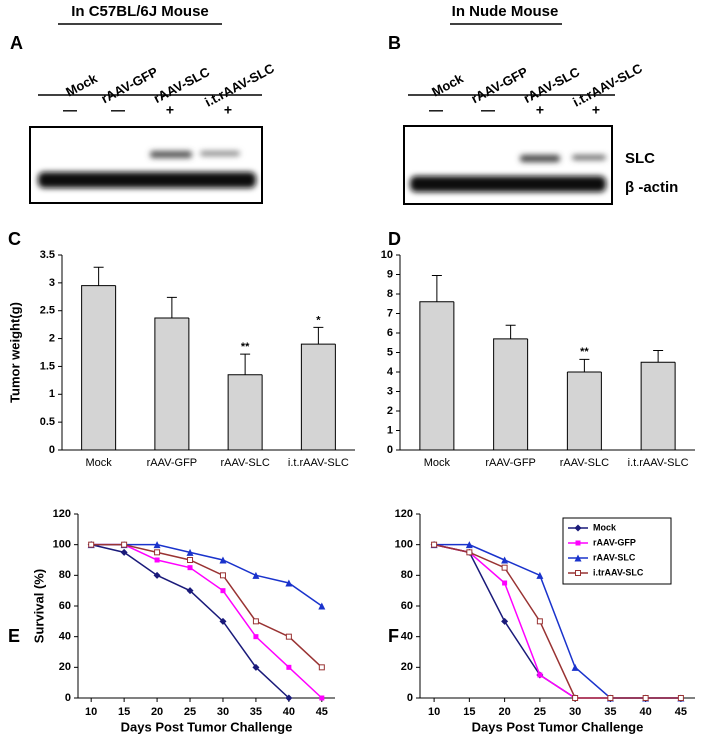  What do you see at coordinates (508, 173) in the screenshot?
I see `blot-bands` at bounding box center [508, 173].